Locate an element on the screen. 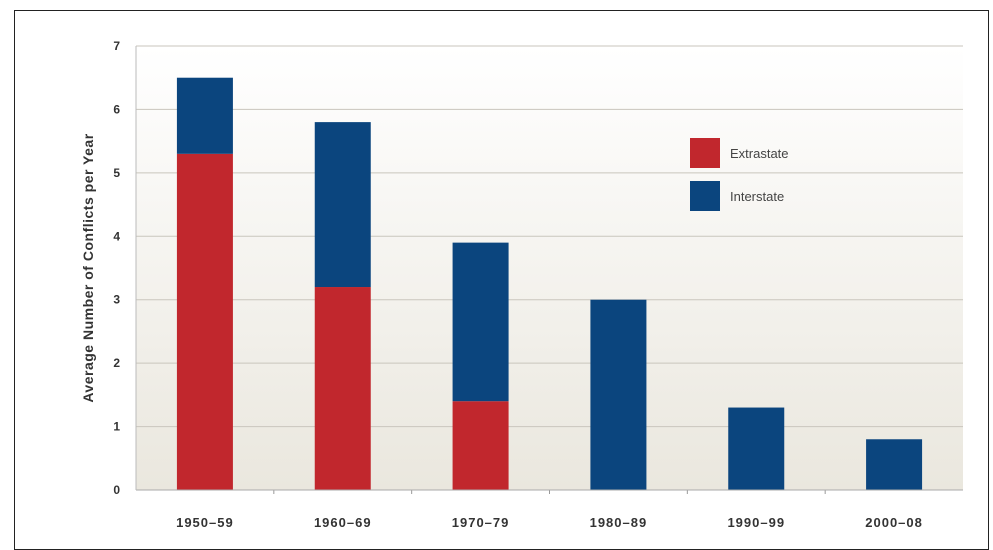 Image resolution: width=993 pixels, height=550 pixels. y-tick-label: 4 is located at coordinates (116, 236).